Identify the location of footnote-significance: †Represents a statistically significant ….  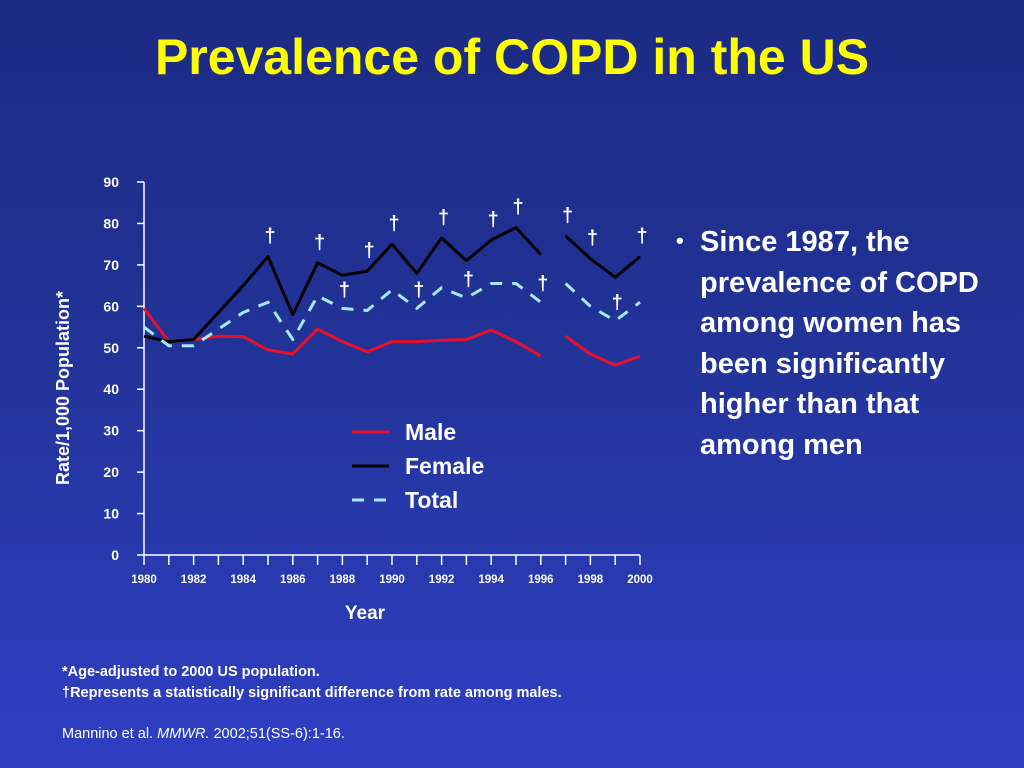
(312, 693).